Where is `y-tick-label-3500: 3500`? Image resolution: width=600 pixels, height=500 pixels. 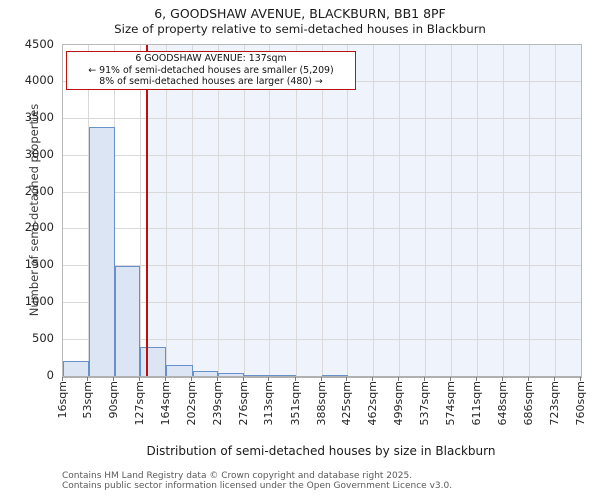
y-tick-label-3500: 3500 is located at coordinates (39, 117).